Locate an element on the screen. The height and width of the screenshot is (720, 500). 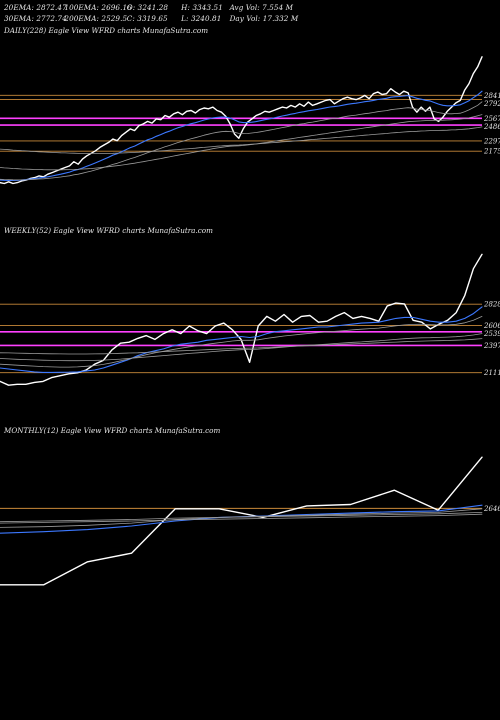
daily-series-ema30 is located at coordinates (241, 141).